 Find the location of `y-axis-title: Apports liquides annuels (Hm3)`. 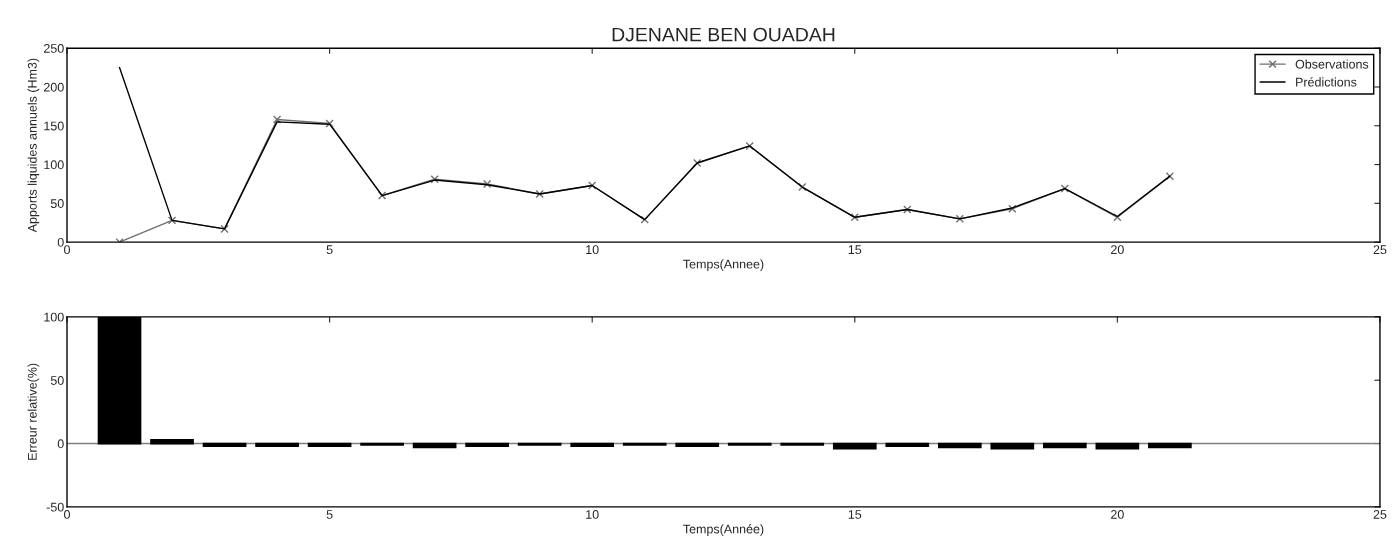

y-axis-title: Apports liquides annuels (Hm3) is located at coordinates (33, 145).